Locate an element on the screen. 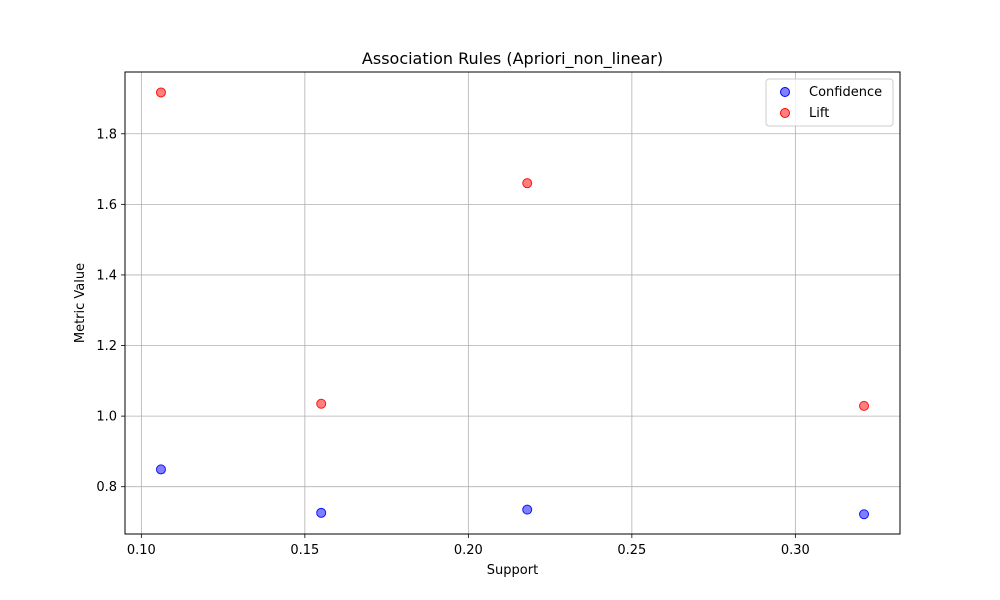  legend-label-lift: Lift is located at coordinates (819, 113).